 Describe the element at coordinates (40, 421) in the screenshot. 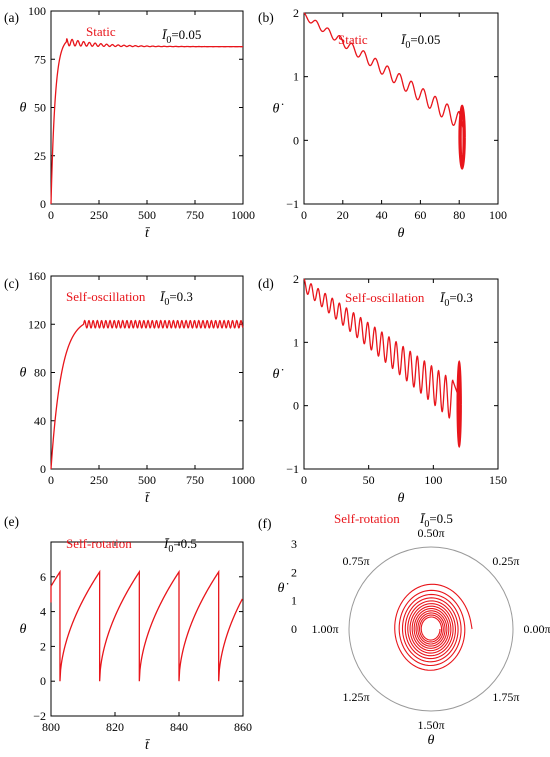

I see `y-tick-label: 40` at that location.